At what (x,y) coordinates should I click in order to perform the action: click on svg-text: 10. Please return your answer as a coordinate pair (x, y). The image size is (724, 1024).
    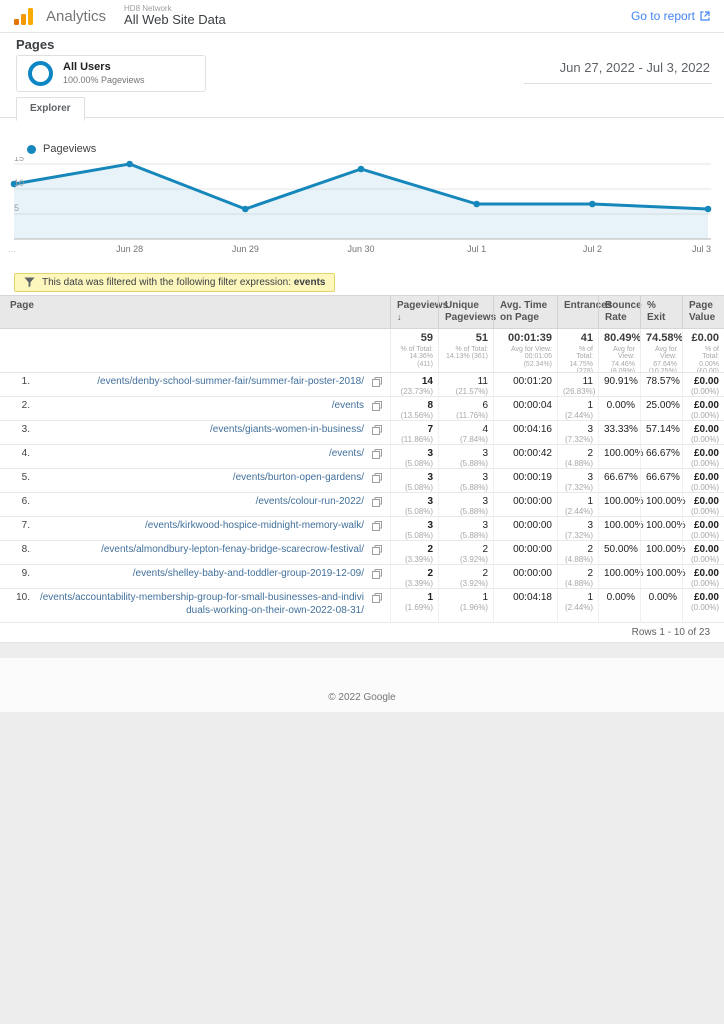
    Looking at the image, I should click on (19, 183).